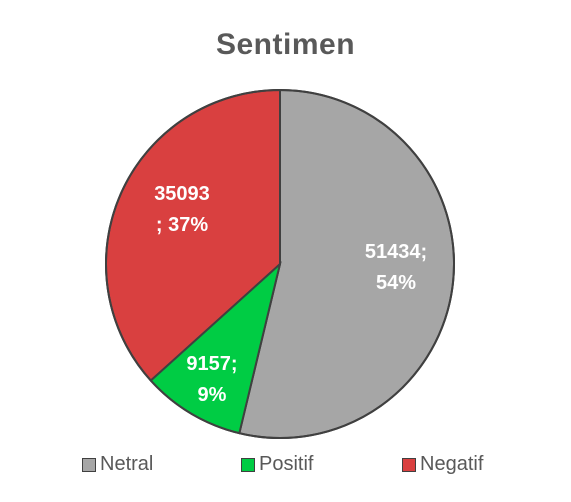 This screenshot has height=502, width=571. I want to click on data-label-line: 9157;, so click(211, 364).